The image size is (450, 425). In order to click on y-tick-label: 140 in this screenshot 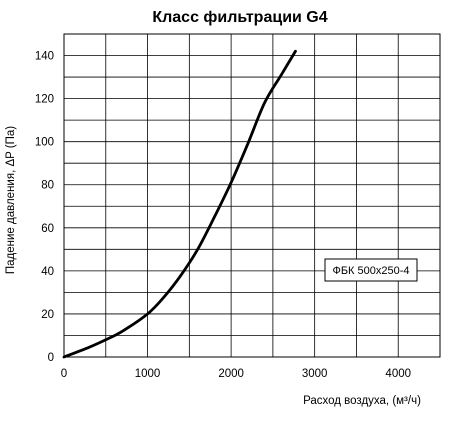, I will do `click(44, 57)`.